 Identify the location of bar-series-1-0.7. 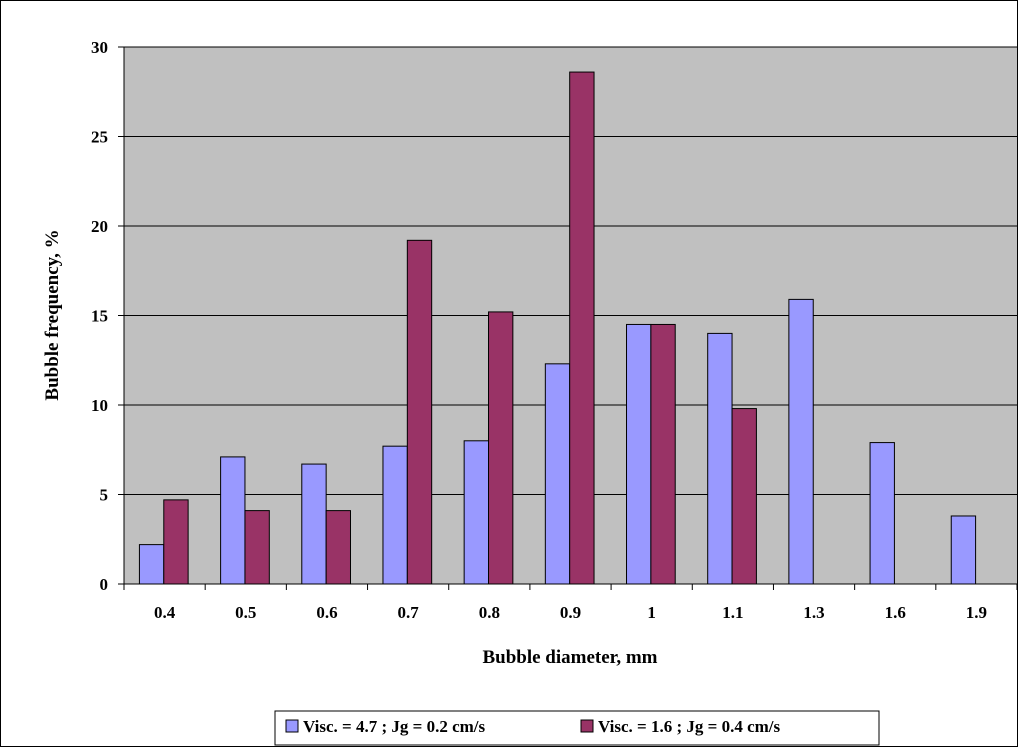
(395, 515).